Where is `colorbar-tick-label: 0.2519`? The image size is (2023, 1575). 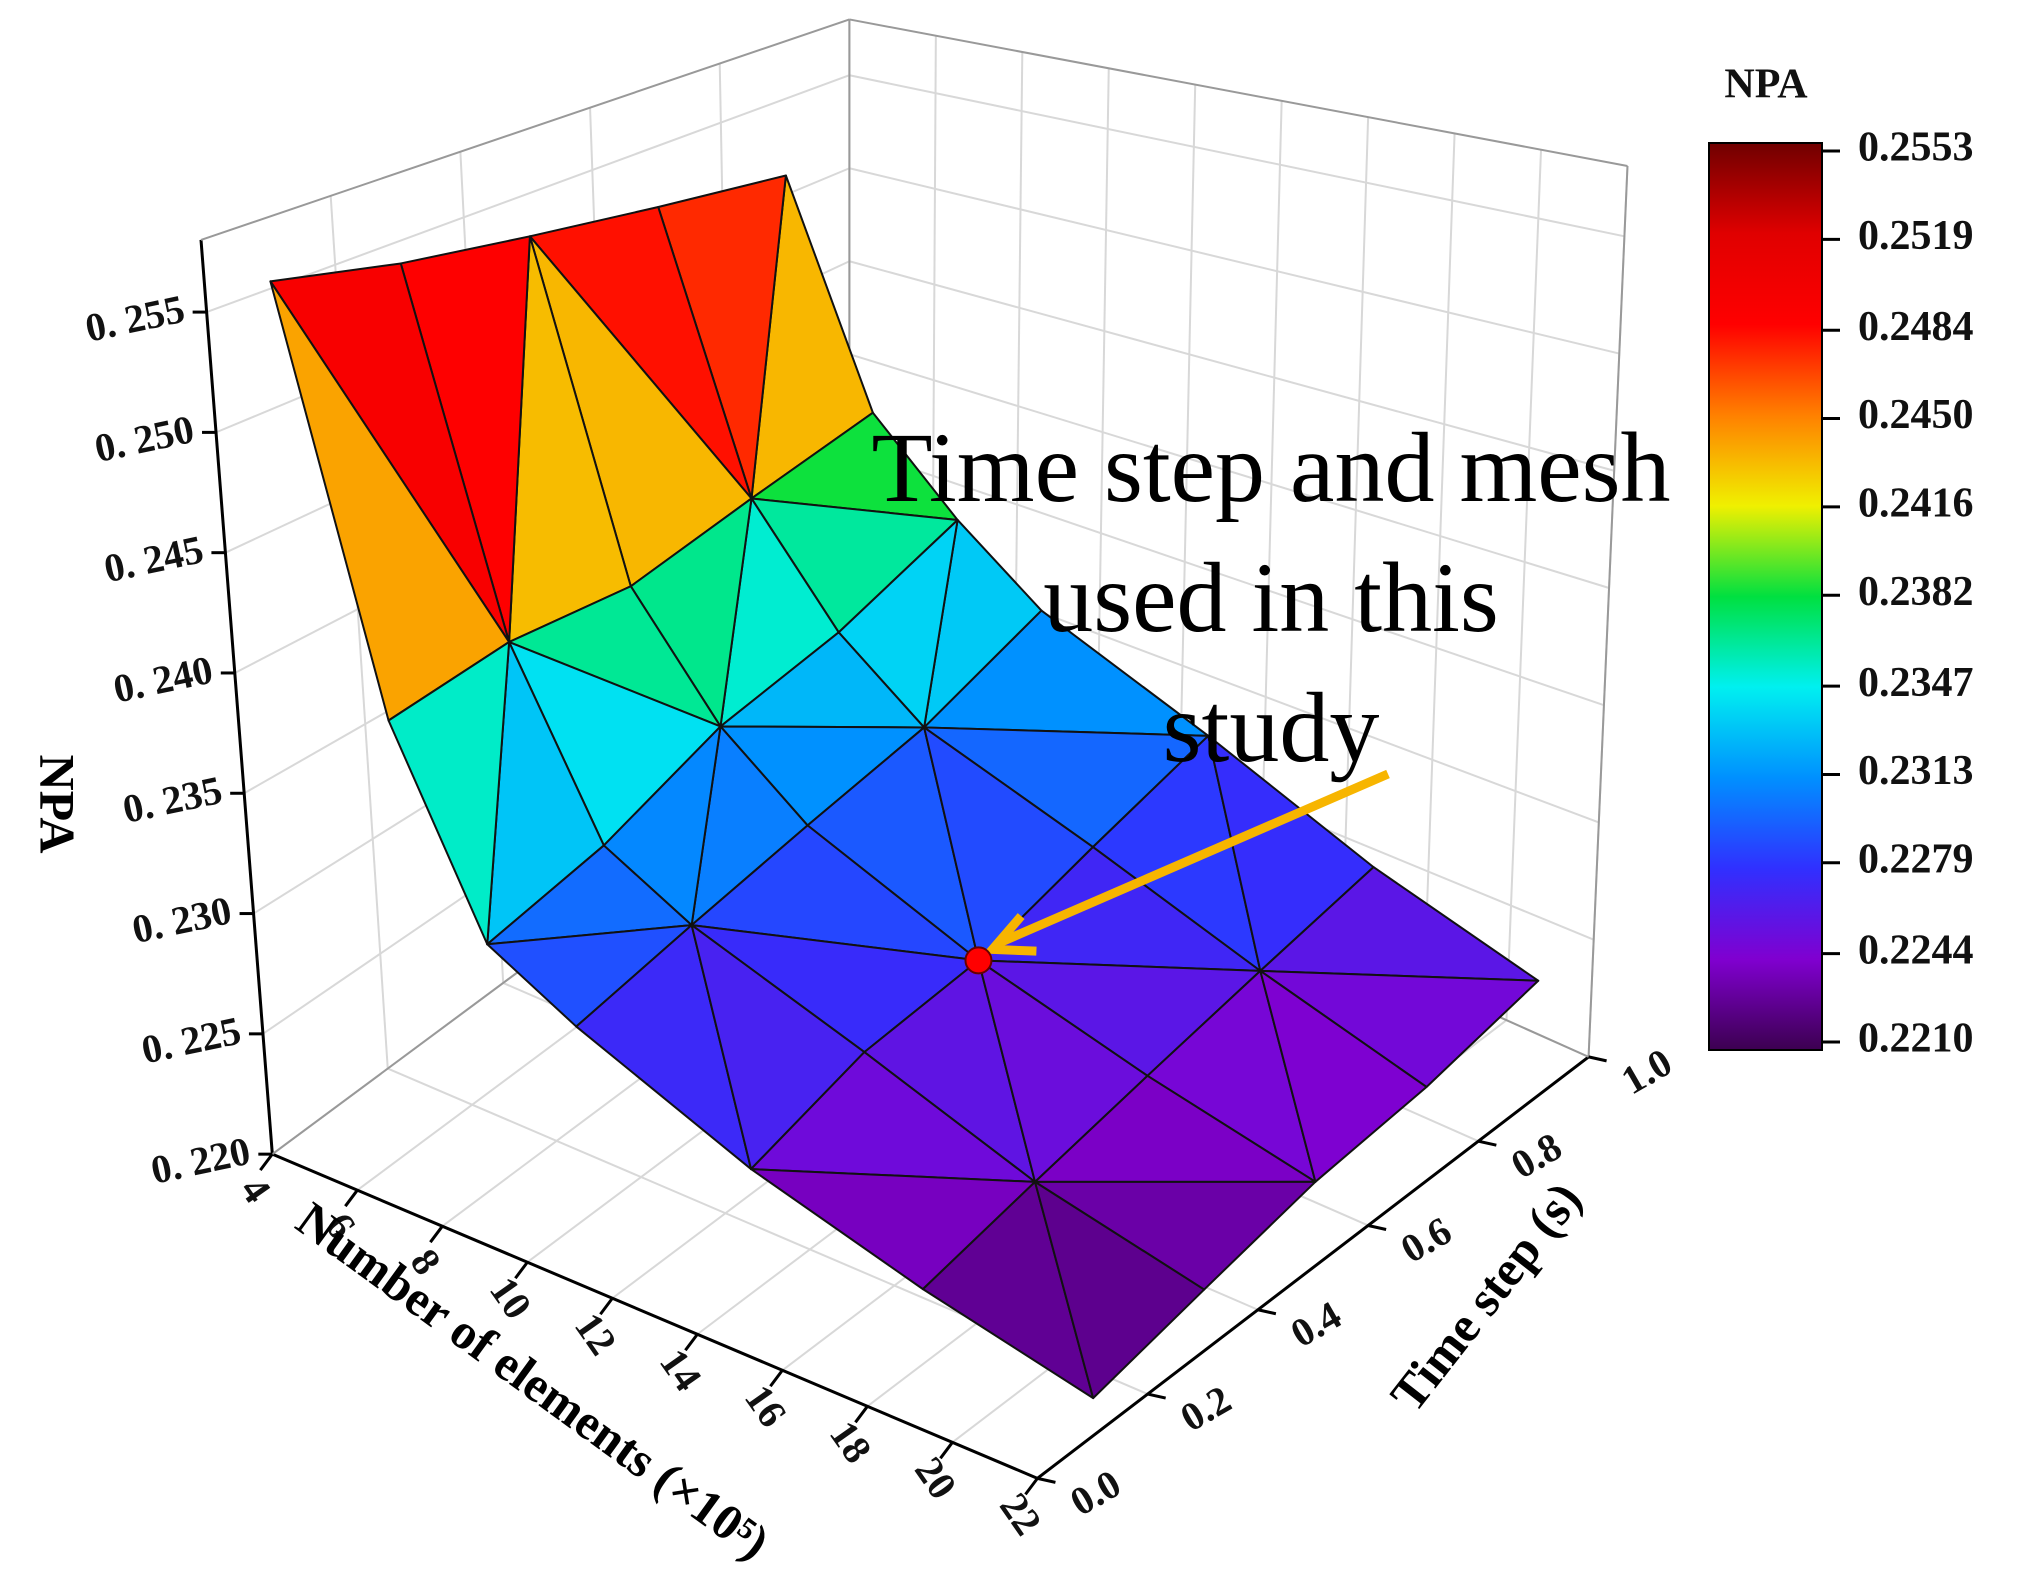 colorbar-tick-label: 0.2519 is located at coordinates (1916, 236).